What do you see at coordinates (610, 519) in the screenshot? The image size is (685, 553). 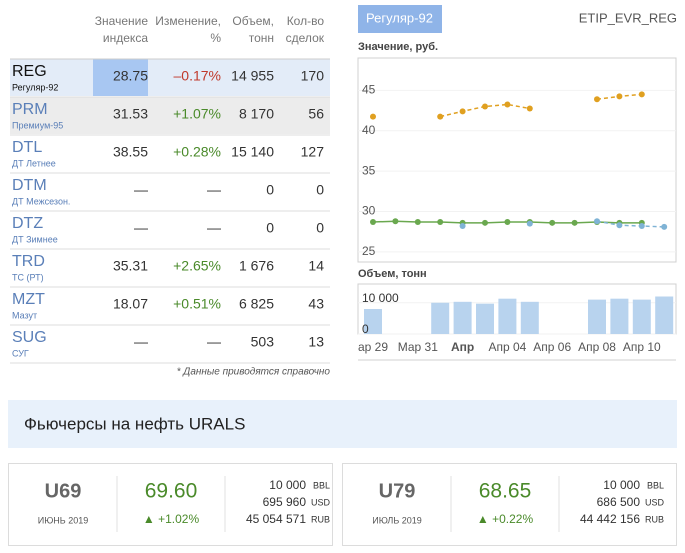 I see `amount: 44 442 156` at bounding box center [610, 519].